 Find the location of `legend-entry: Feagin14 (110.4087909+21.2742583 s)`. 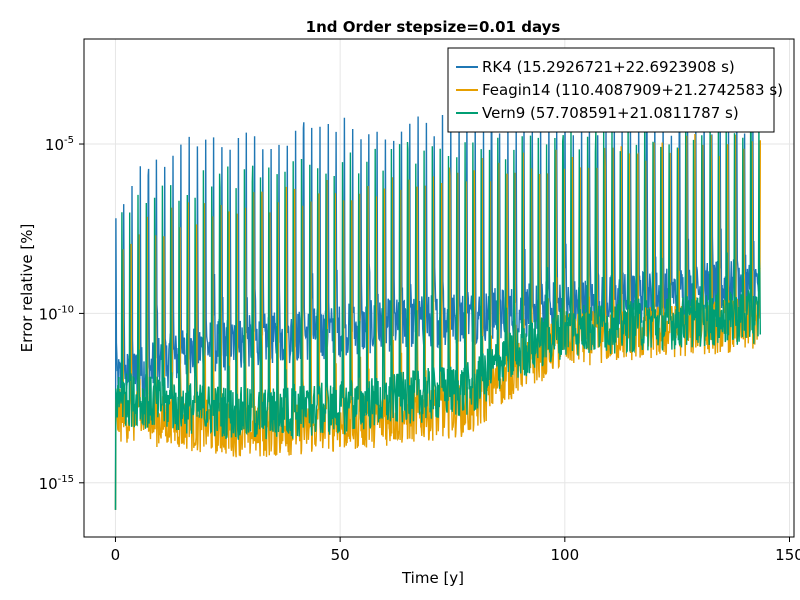

legend-entry: Feagin14 (110.4087909+21.2742583 s) is located at coordinates (632, 90).